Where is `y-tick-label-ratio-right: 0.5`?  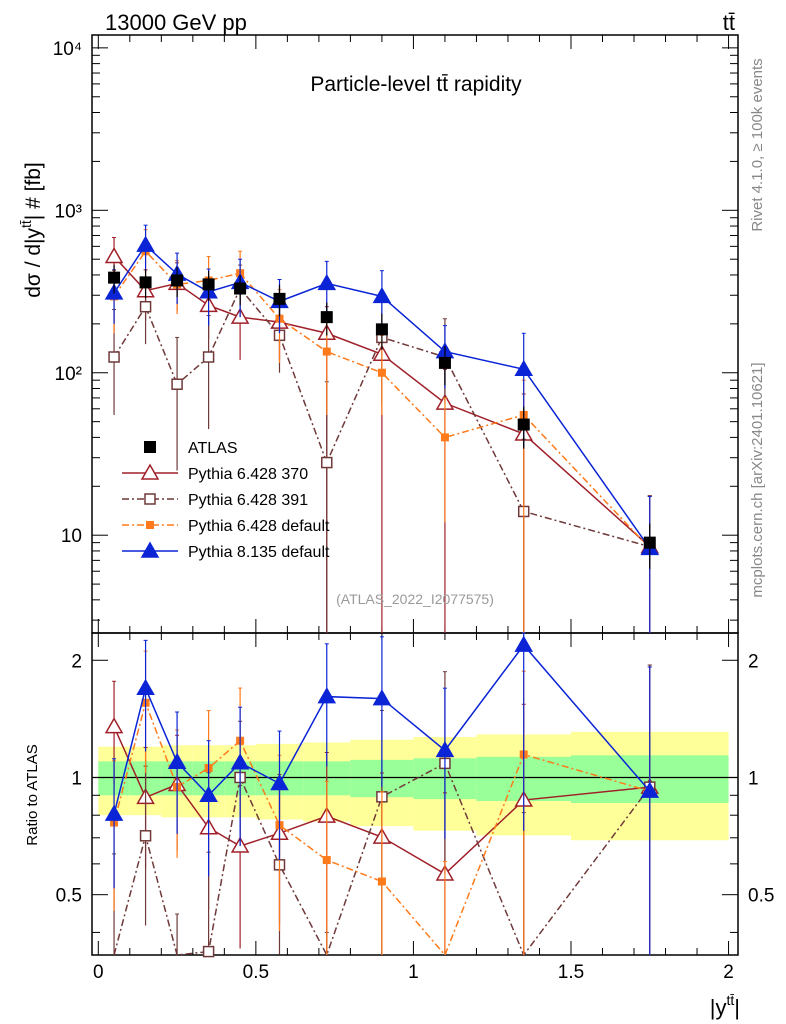
y-tick-label-ratio-right: 0.5 is located at coordinates (761, 896).